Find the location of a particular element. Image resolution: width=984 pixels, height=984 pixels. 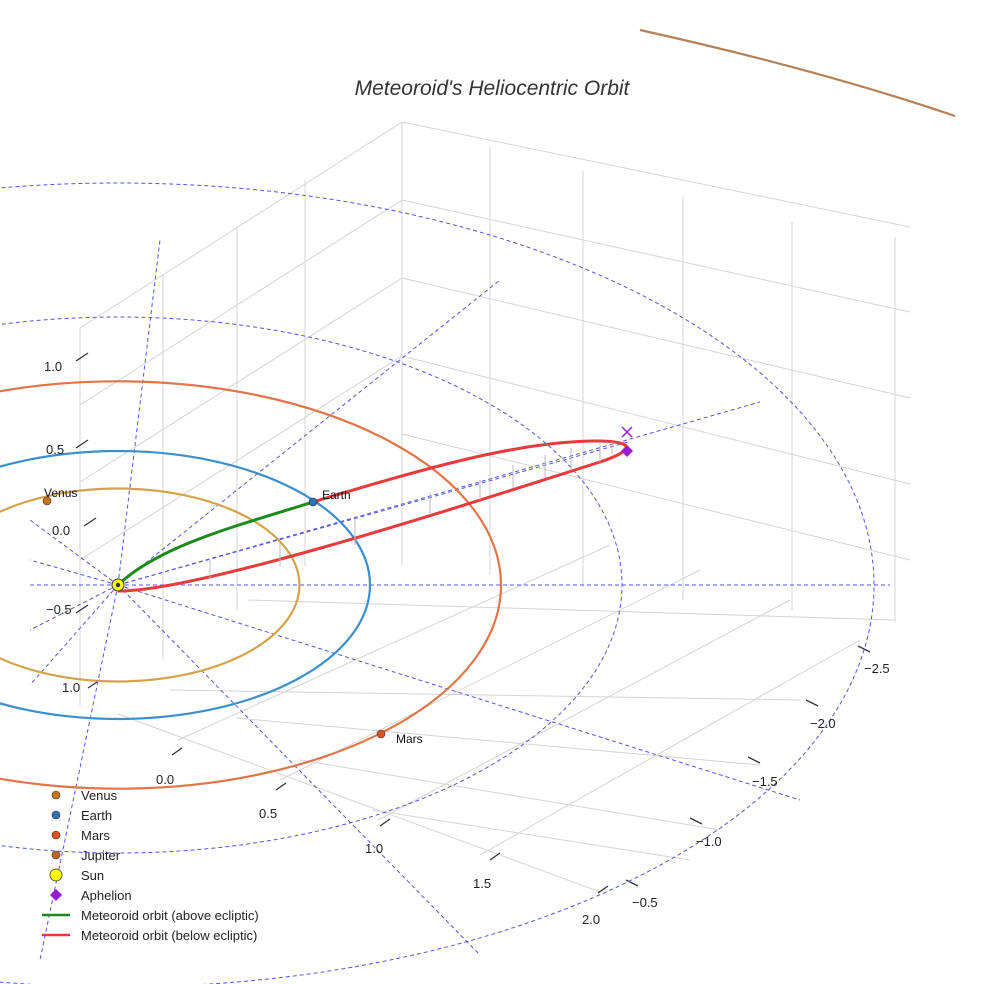

legend-item: Jupiter is located at coordinates (86, 855).